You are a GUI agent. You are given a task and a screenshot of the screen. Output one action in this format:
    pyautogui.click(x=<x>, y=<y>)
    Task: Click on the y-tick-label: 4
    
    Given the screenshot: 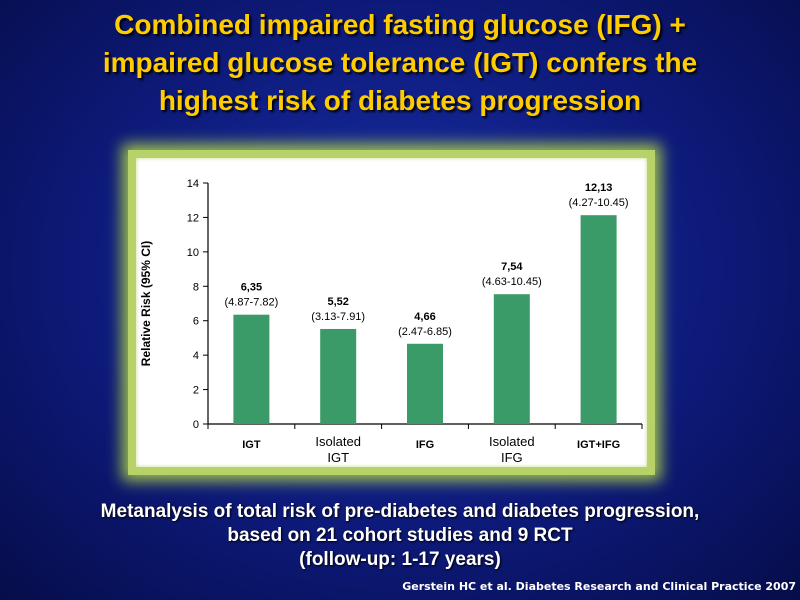 What is the action you would take?
    pyautogui.click(x=196, y=356)
    